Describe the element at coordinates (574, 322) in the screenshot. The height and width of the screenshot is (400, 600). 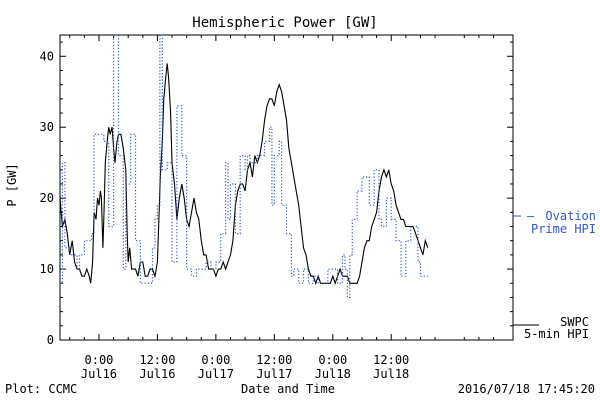
I see `swpc-legend-label-1: SWPC` at that location.